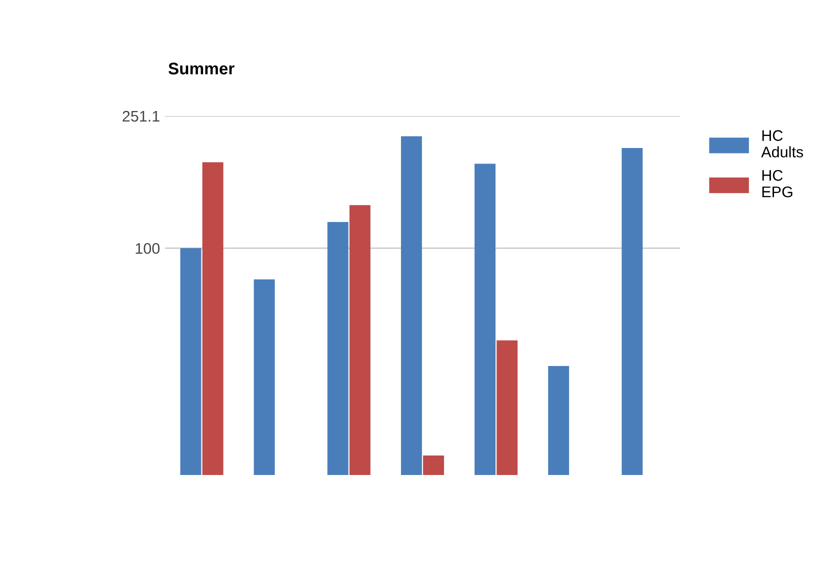  Describe the element at coordinates (141, 116) in the screenshot. I see `y-tick-label: 251.1` at that location.